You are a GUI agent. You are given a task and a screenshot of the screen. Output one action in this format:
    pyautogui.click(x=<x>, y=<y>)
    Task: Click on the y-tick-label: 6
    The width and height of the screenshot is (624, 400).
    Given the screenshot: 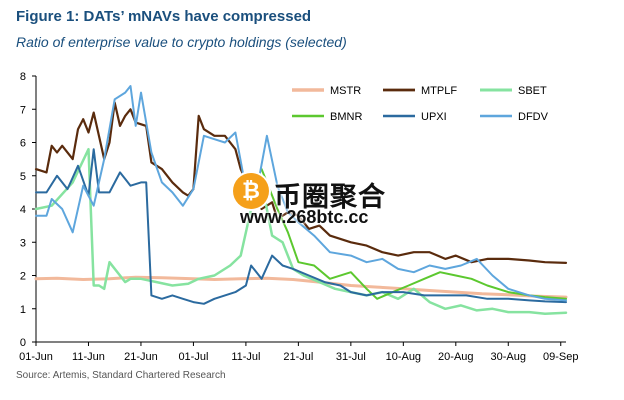 What is the action you would take?
    pyautogui.click(x=23, y=144)
    